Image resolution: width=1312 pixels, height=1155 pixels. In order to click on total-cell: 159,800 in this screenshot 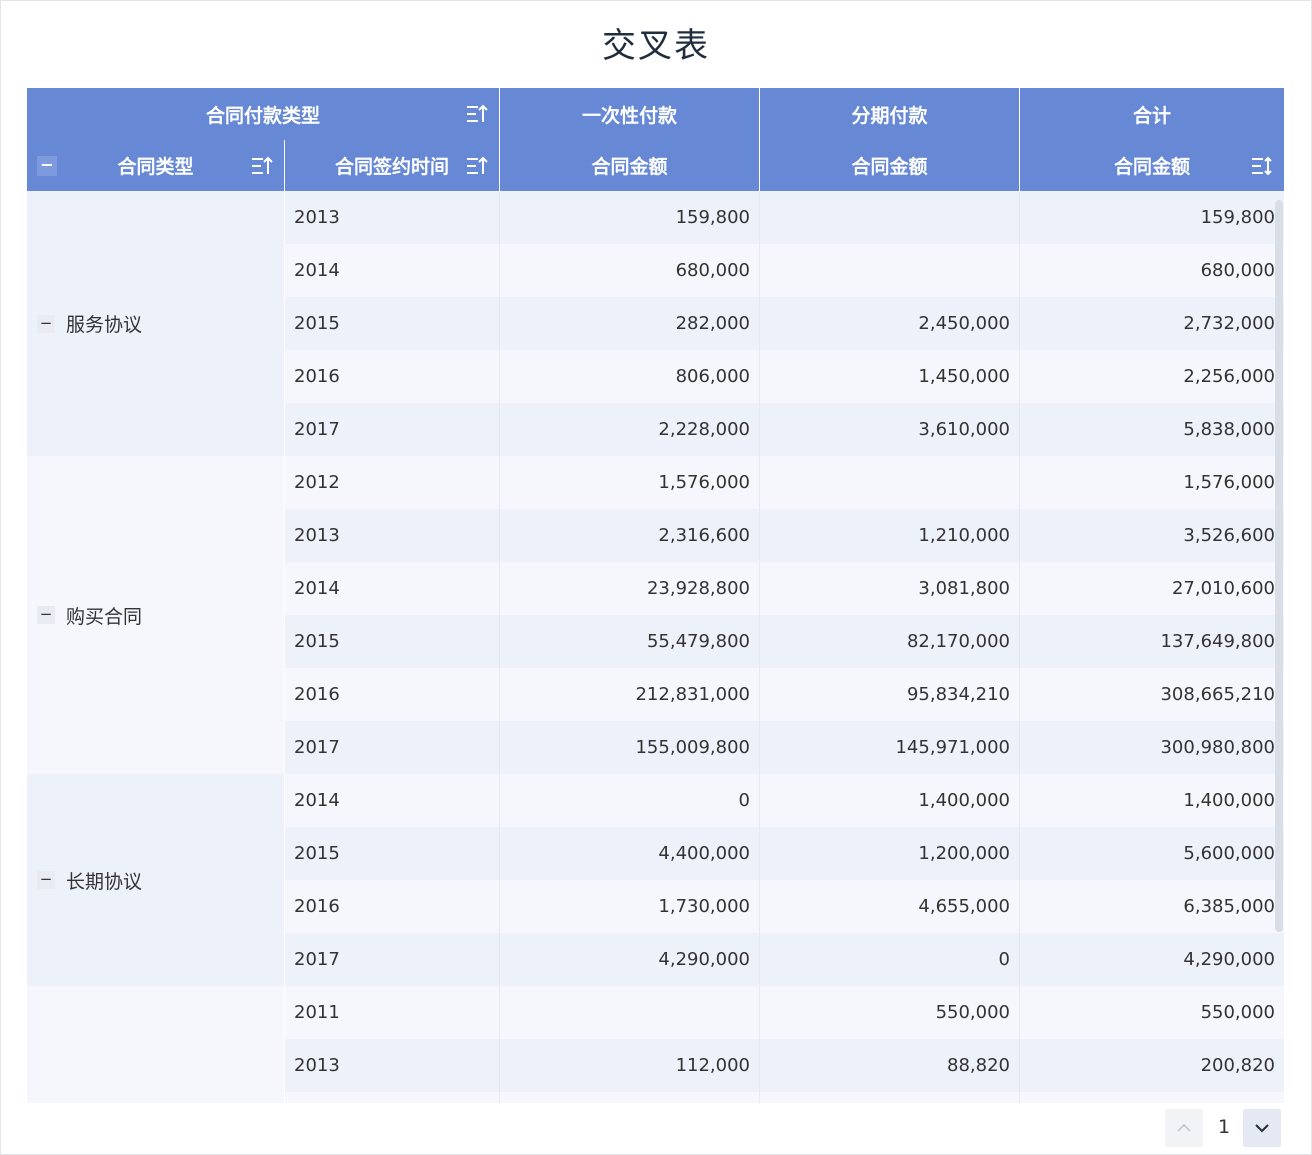, I will do `click(1237, 217)`.